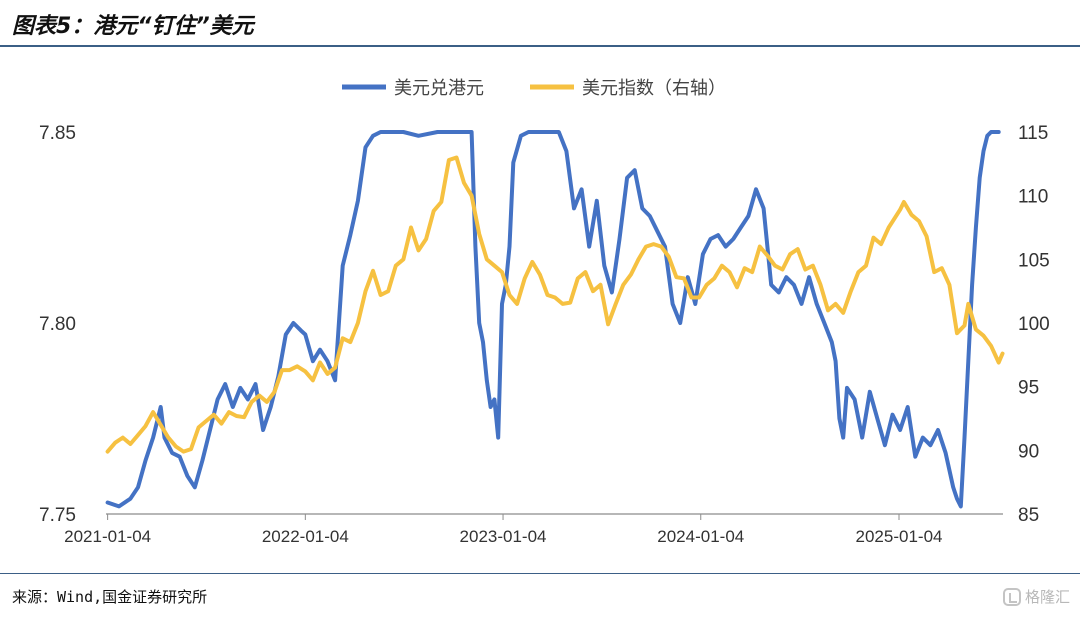 The image size is (1080, 618). What do you see at coordinates (534, 88) in the screenshot?
I see `legend: 美元兑港元 美元指数（右轴）` at bounding box center [534, 88].